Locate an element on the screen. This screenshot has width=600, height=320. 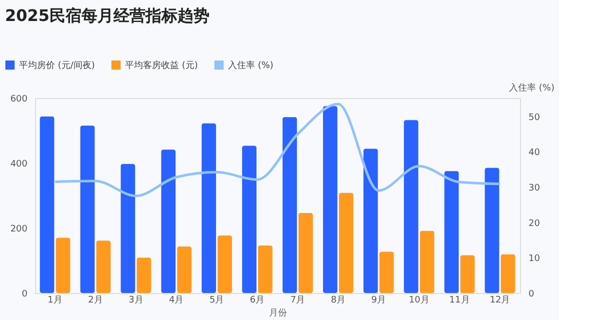
y-tick-label: 400 is located at coordinates (19, 165).